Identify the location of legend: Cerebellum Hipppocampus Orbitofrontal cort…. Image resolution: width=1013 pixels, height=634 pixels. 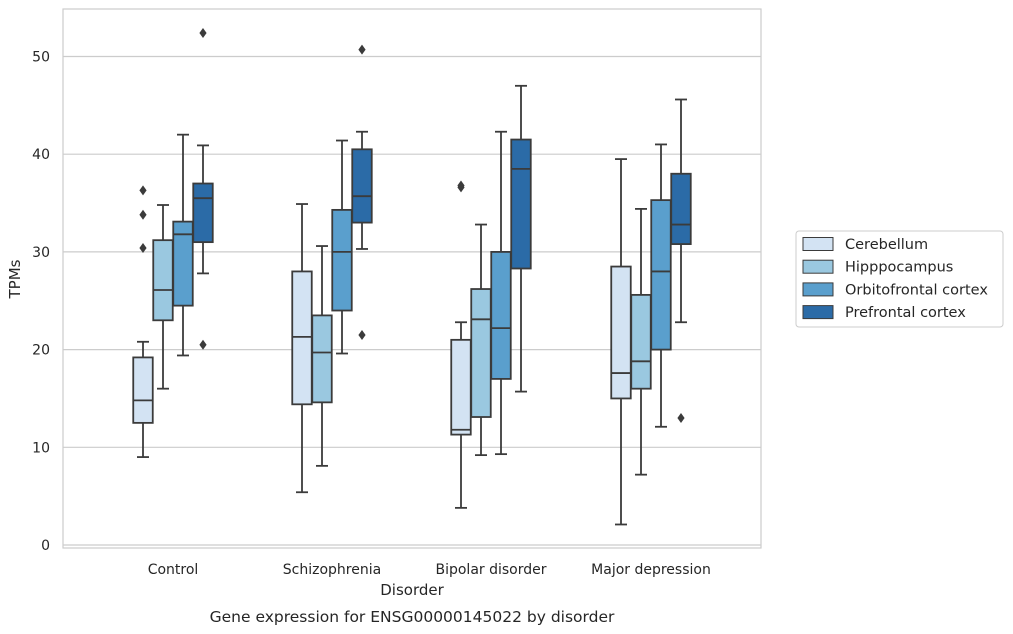
(899, 279).